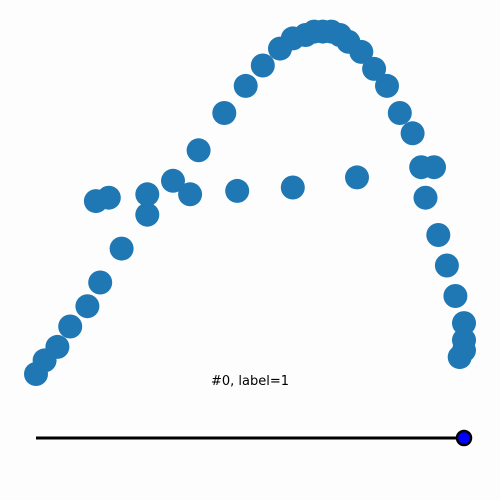  What do you see at coordinates (464, 438) in the screenshot?
I see `slider-handle` at bounding box center [464, 438].